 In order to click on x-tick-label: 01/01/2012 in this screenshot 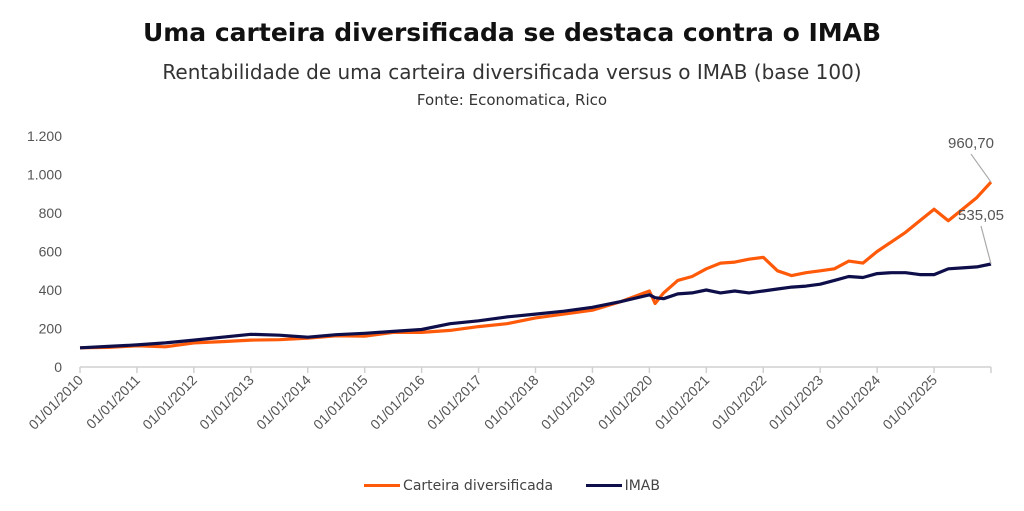, I will do `click(169, 402)`.